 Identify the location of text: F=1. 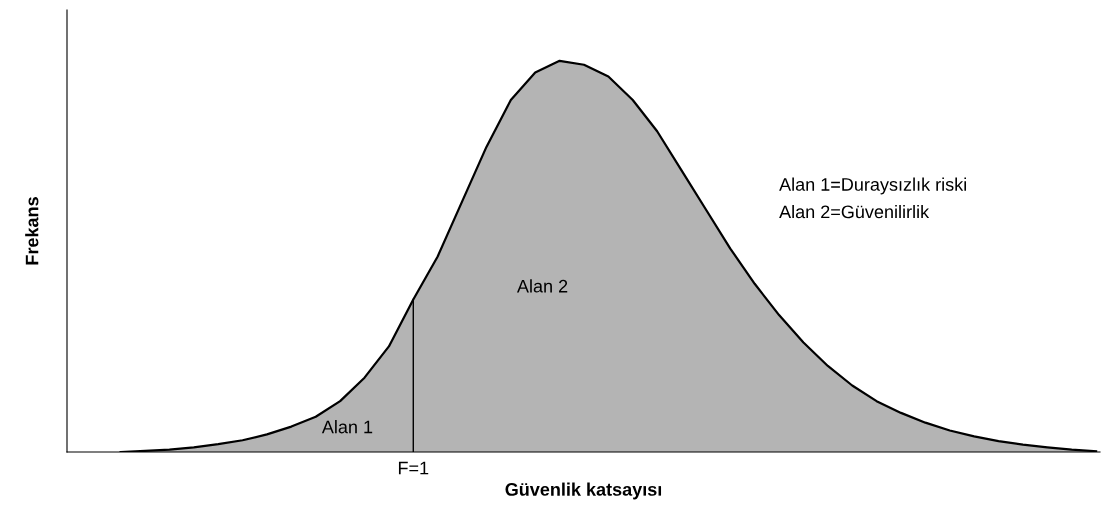
(413, 468).